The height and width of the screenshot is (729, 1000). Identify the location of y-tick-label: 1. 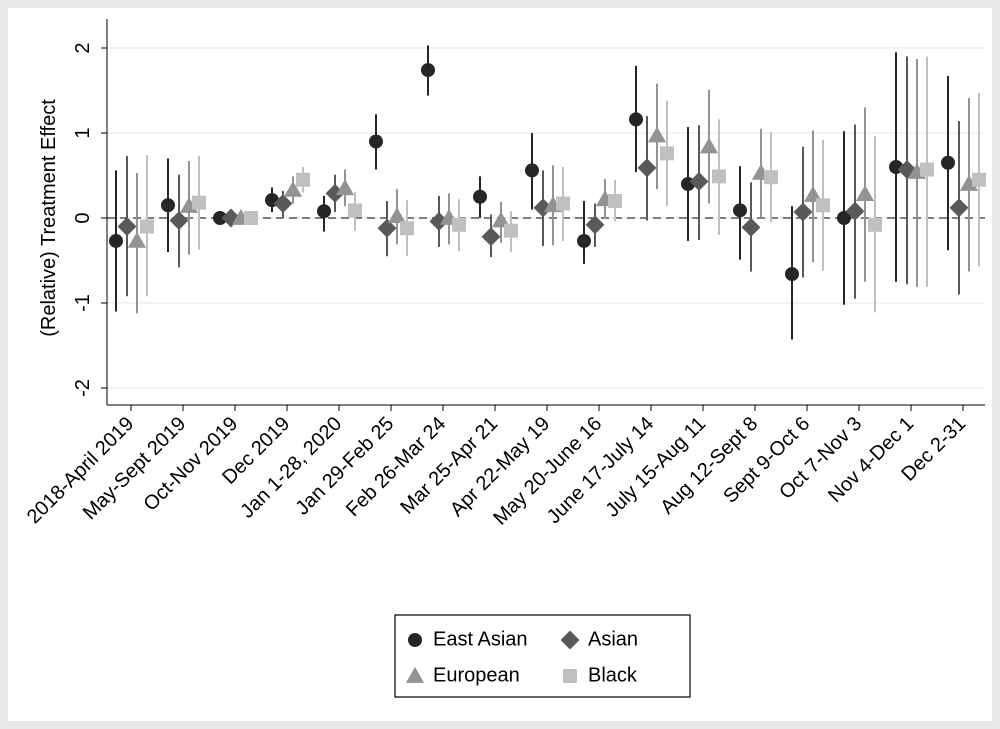
(83, 132).